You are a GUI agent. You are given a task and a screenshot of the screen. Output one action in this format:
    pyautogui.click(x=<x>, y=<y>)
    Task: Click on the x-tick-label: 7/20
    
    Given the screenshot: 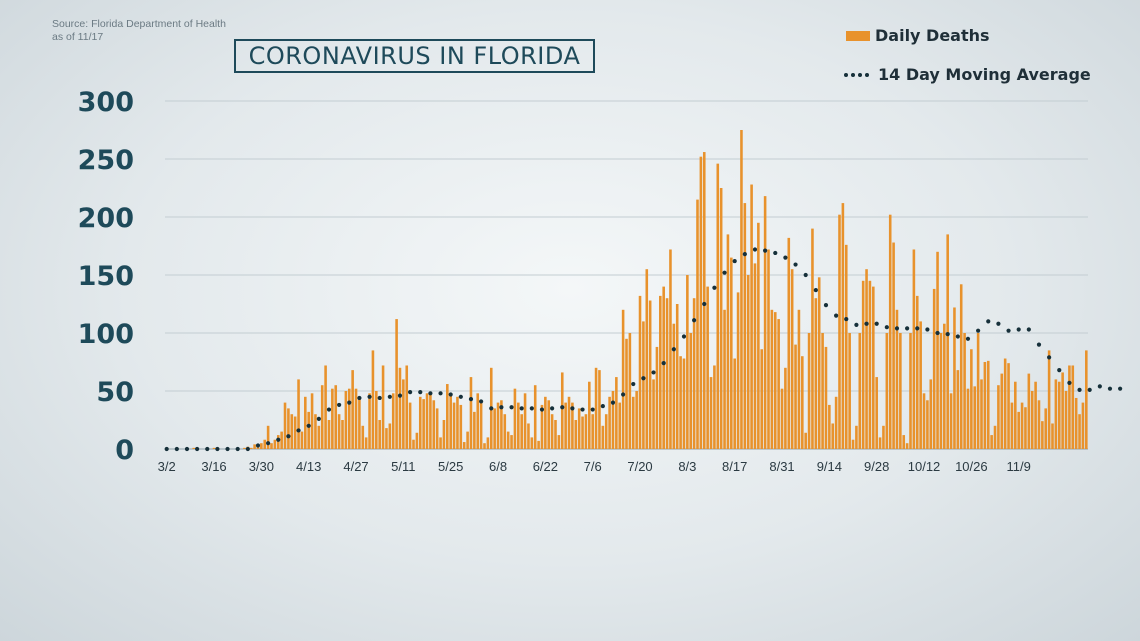 What is the action you would take?
    pyautogui.click(x=639, y=466)
    